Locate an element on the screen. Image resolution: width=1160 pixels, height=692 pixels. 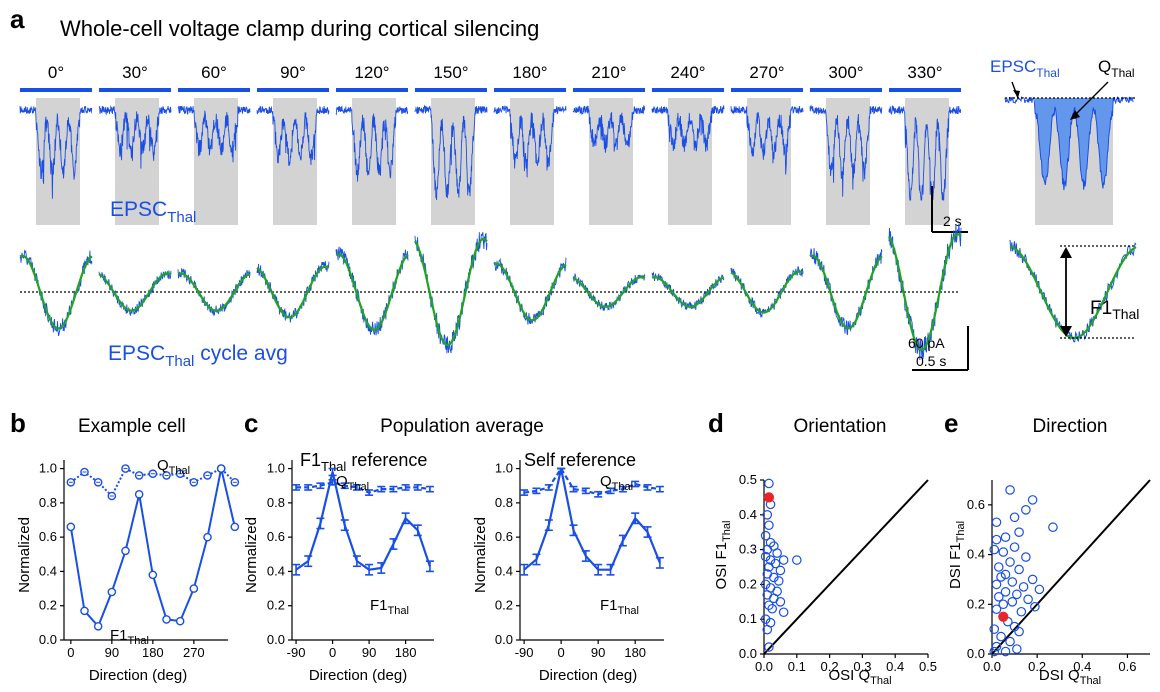
panel-c-right-axes: -90 0 90 180 0.0 0.2 0.4 0.6 0.8 1.0 is located at coordinates (579, 560).